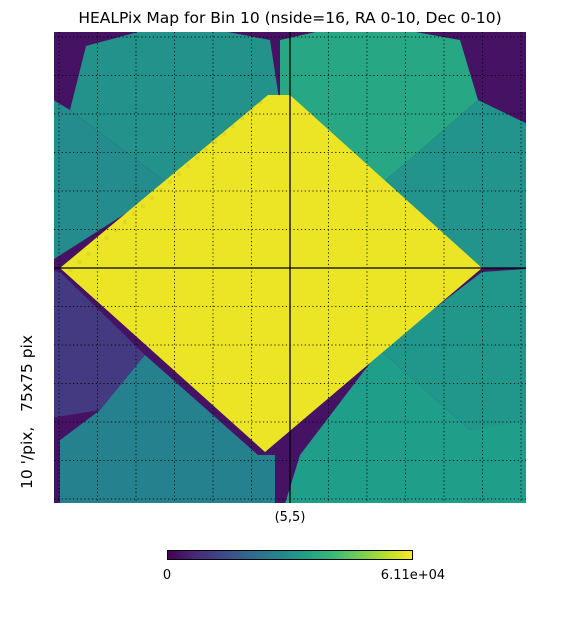 The image size is (580, 640). What do you see at coordinates (167, 429) in the screenshot?
I see `lower-left-diamond-region` at bounding box center [167, 429].